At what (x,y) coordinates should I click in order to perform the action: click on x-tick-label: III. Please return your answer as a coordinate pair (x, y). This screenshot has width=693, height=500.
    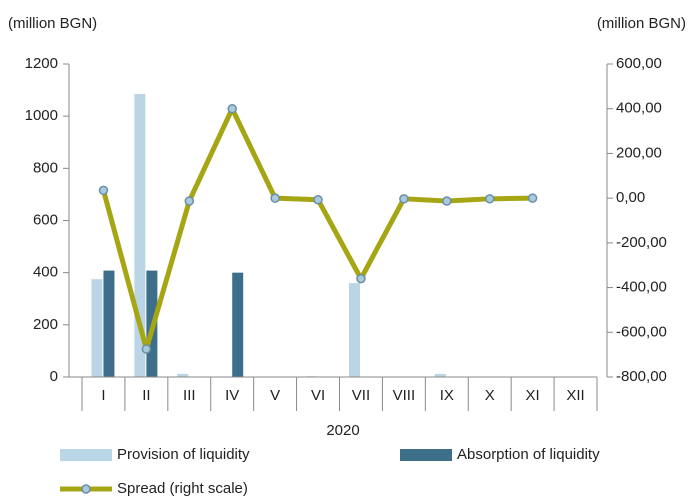
    Looking at the image, I should click on (189, 395).